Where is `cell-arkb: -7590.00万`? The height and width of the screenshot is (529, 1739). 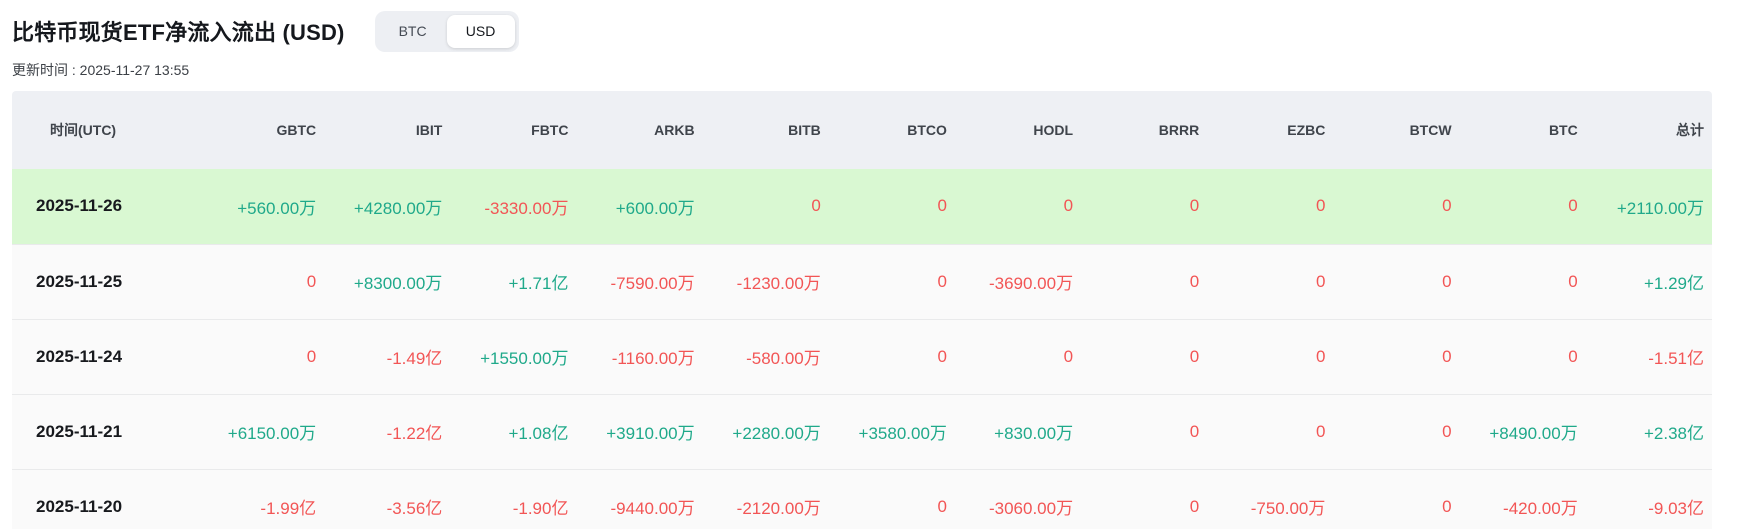
cell-arkb: -7590.00万 is located at coordinates (652, 283).